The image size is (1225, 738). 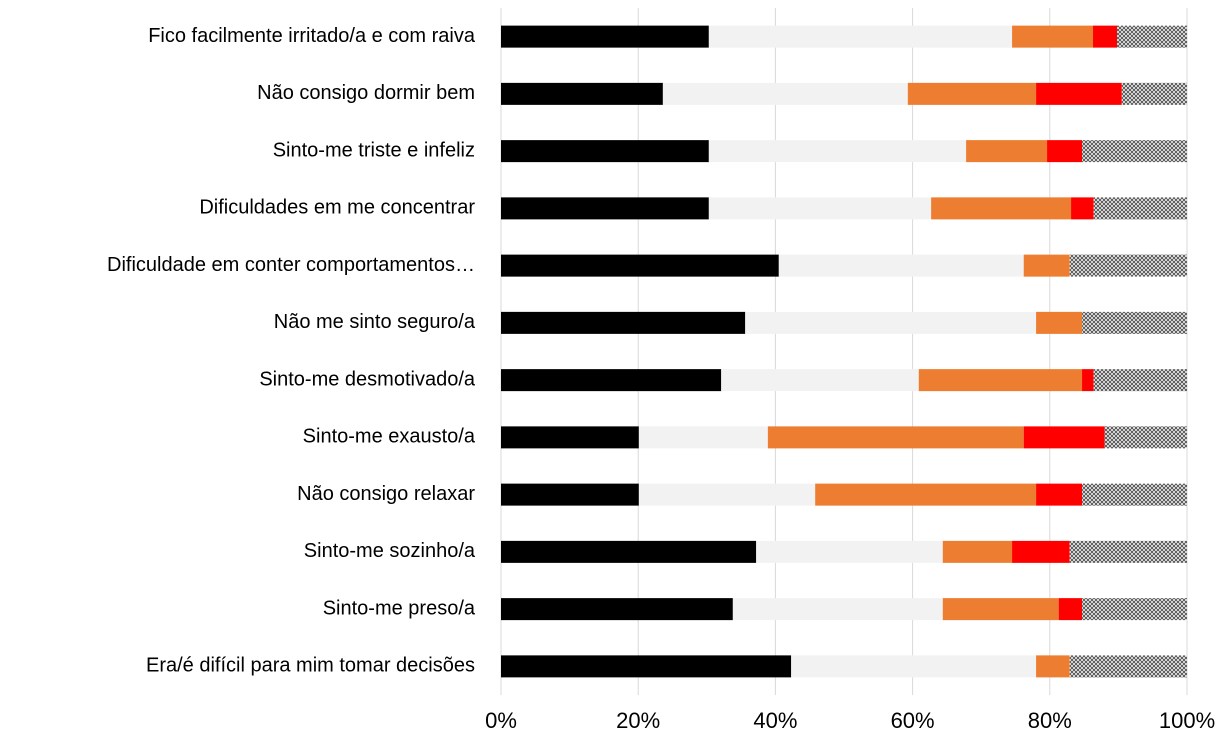 I want to click on x-tick-label: 0%, so click(x=501, y=720).